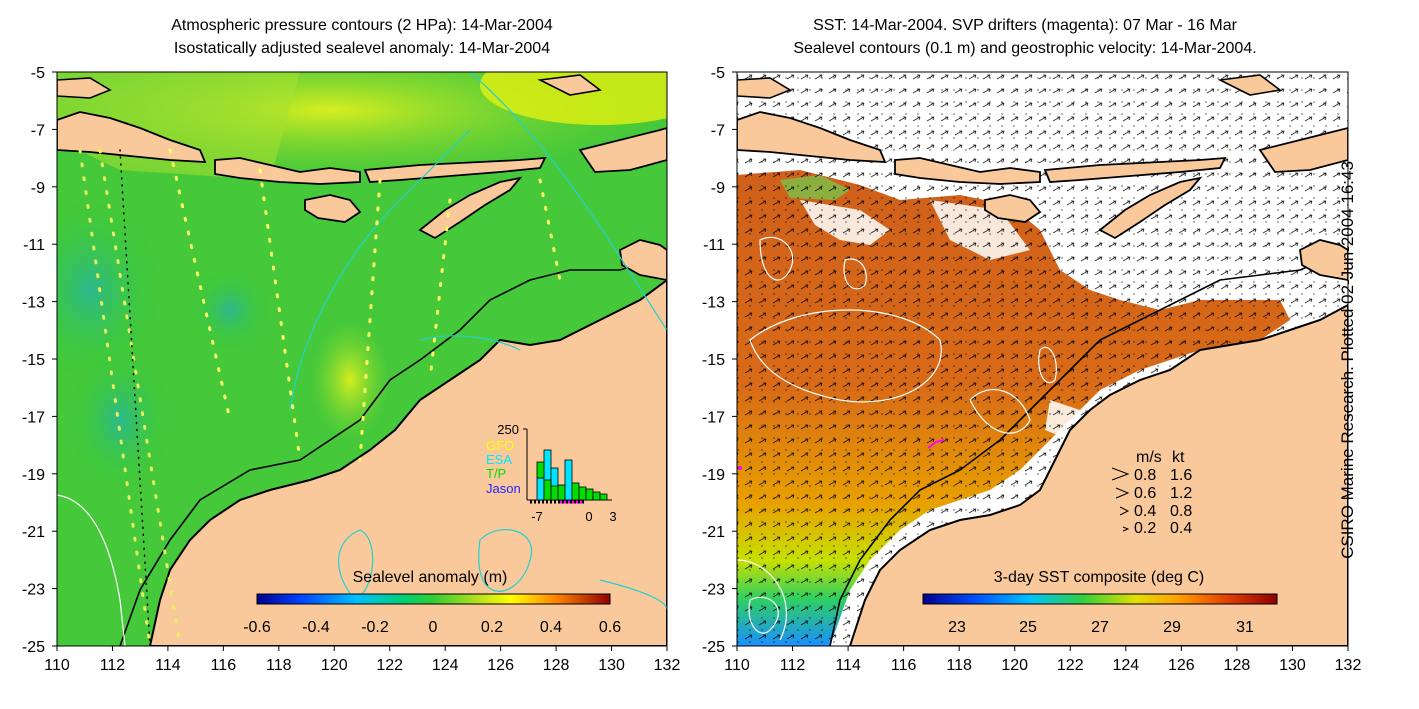 The width and height of the screenshot is (1419, 709). What do you see at coordinates (257, 627) in the screenshot?
I see `left-colorbar-tick: -0.6` at bounding box center [257, 627].